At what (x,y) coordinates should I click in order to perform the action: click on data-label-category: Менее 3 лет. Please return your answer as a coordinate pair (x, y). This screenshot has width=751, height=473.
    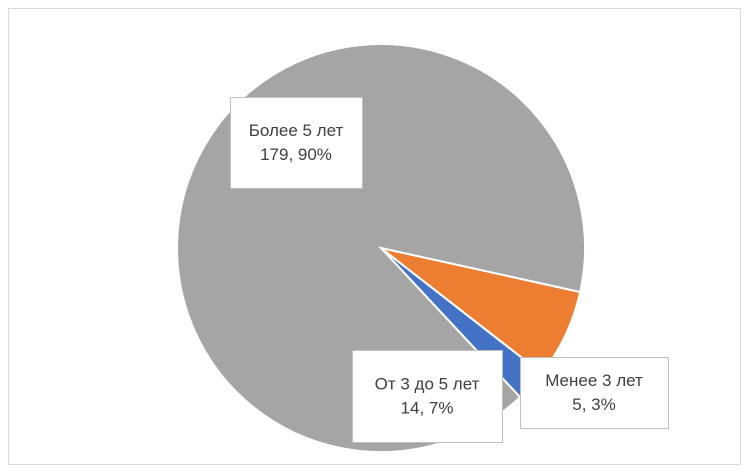
    Looking at the image, I should click on (594, 380).